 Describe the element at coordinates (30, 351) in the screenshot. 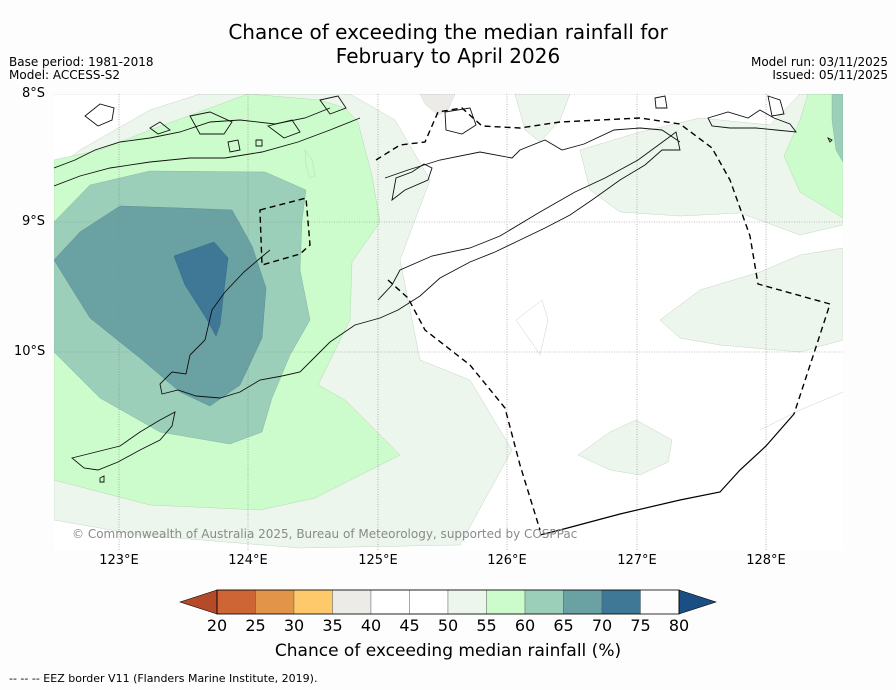

I see `lat-label-10s: 10°S` at that location.